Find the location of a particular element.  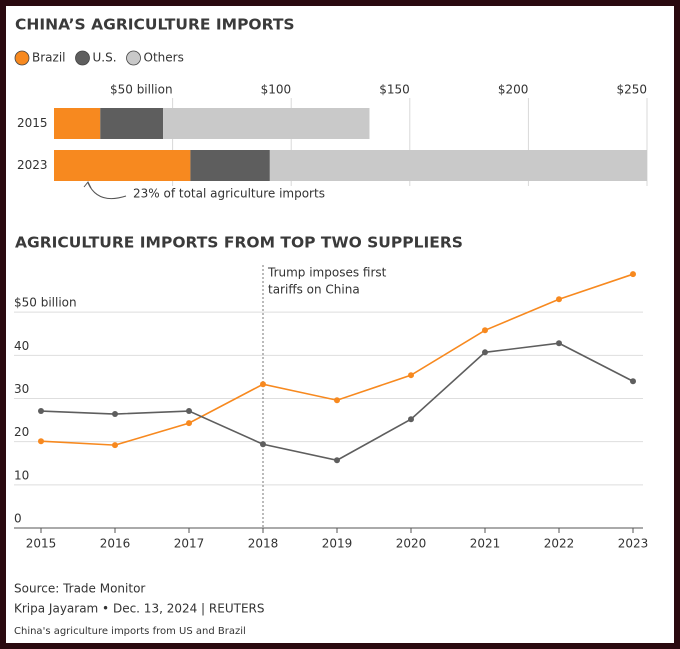

x-tick-label: $200 is located at coordinates (513, 90).